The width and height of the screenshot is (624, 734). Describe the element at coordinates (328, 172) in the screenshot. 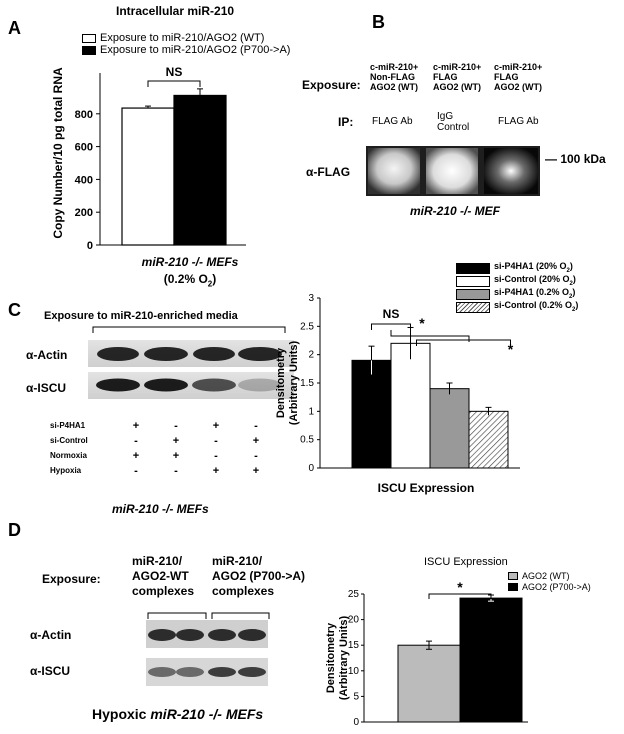

I see `flag-blot-label: α-FLAG` at that location.